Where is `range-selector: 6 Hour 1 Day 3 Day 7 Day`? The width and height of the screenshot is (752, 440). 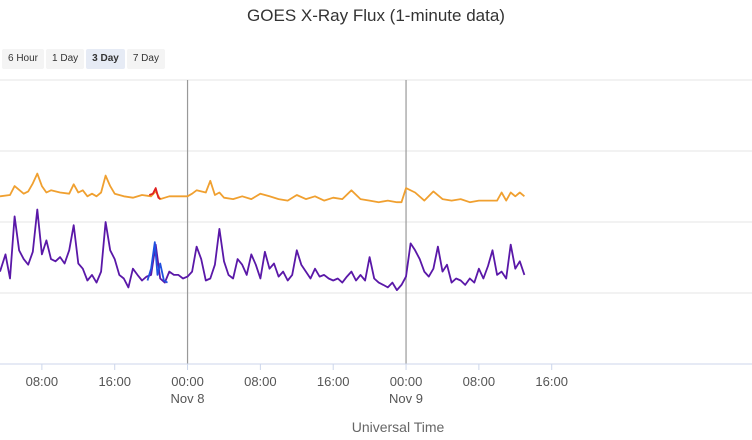
range-selector: 6 Hour 1 Day 3 Day 7 Day is located at coordinates (83, 59).